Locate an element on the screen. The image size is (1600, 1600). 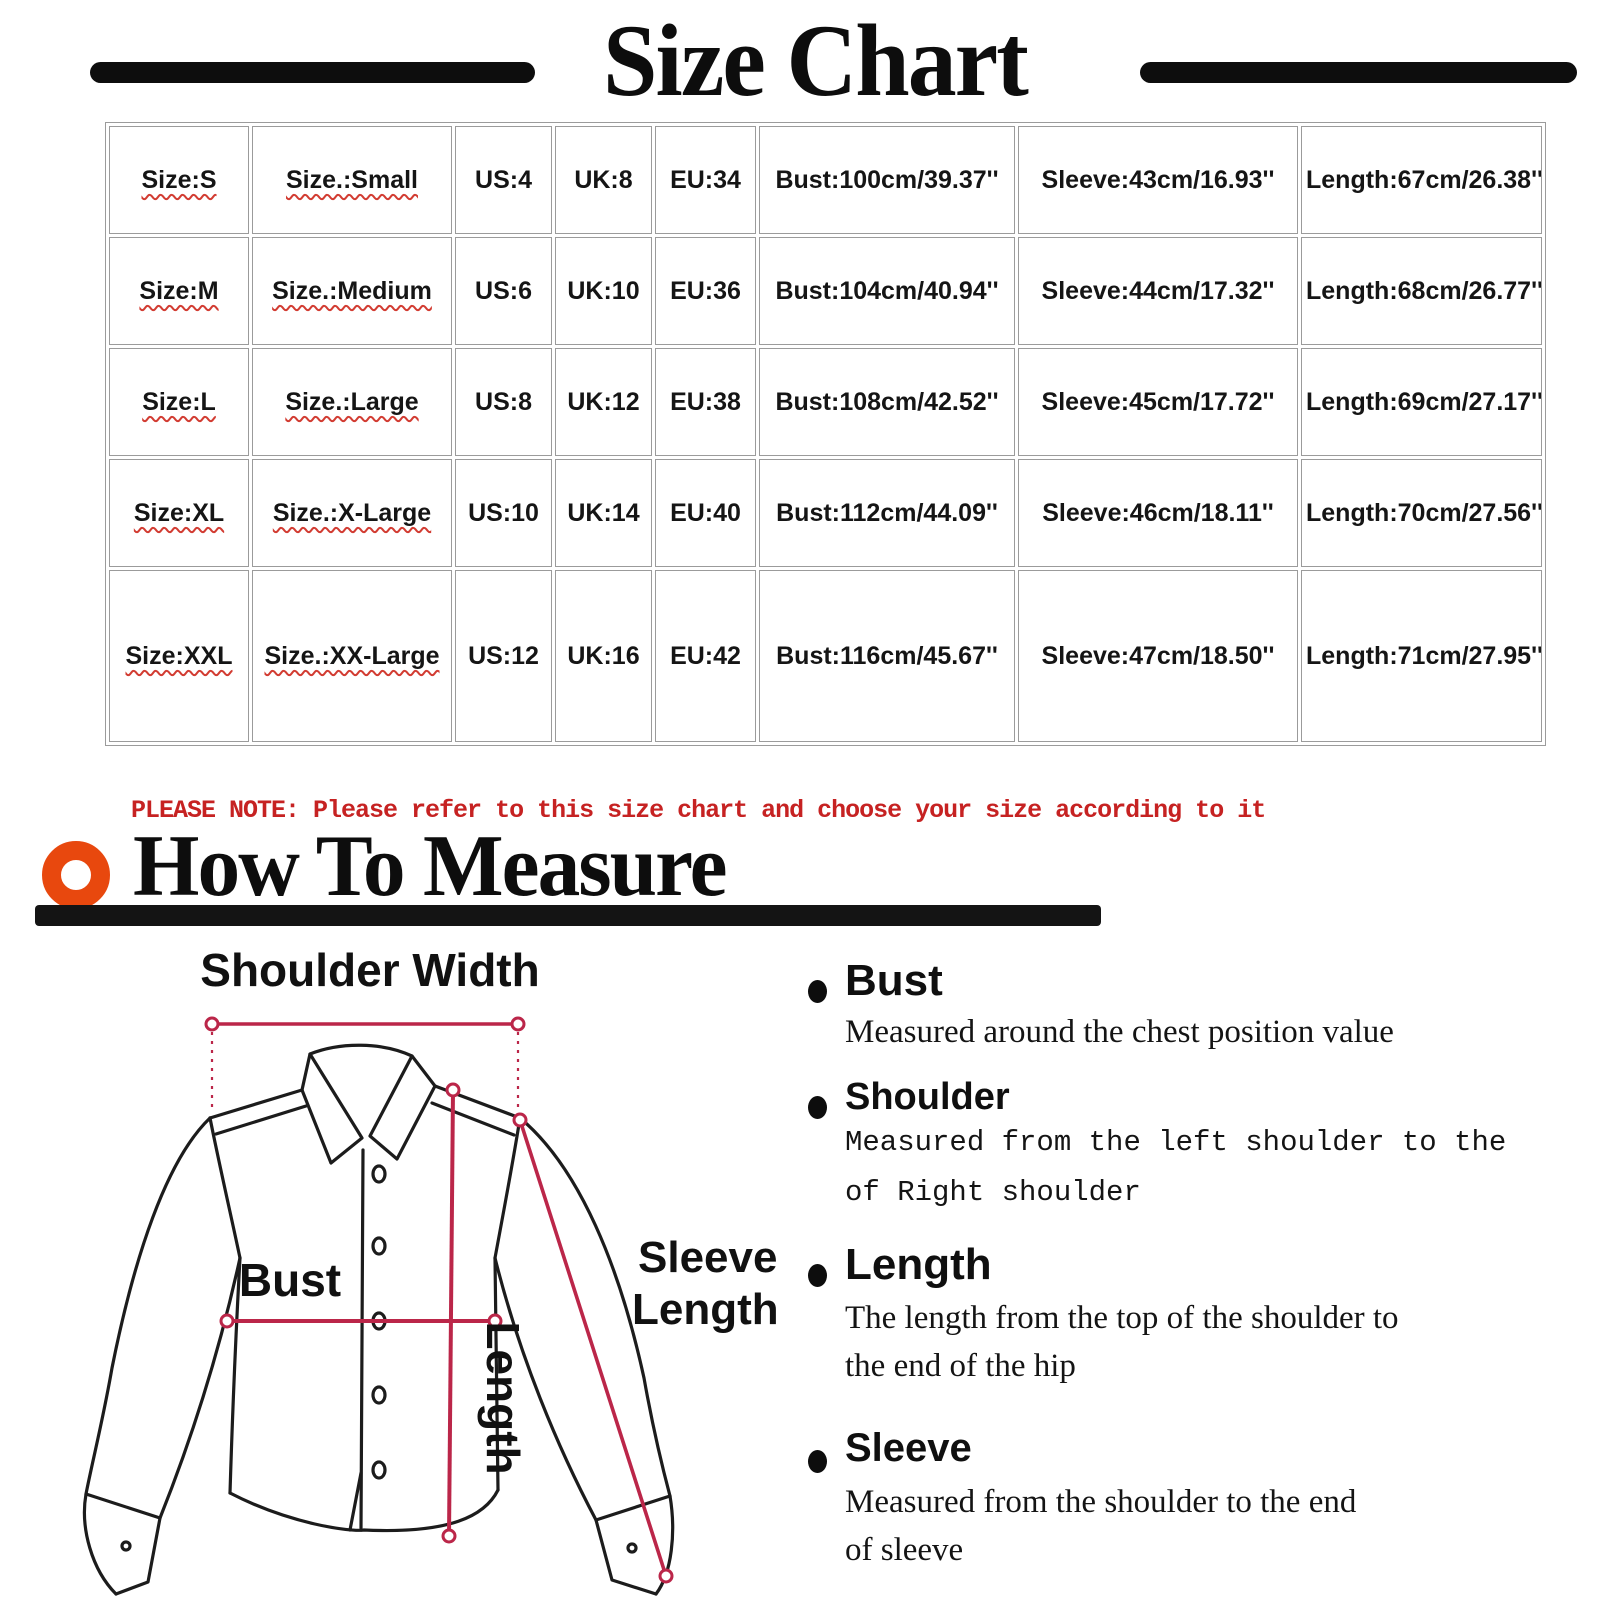
table-cell-r5c7: Sleeve:47cm/18.50'' is located at coordinates (1158, 656).